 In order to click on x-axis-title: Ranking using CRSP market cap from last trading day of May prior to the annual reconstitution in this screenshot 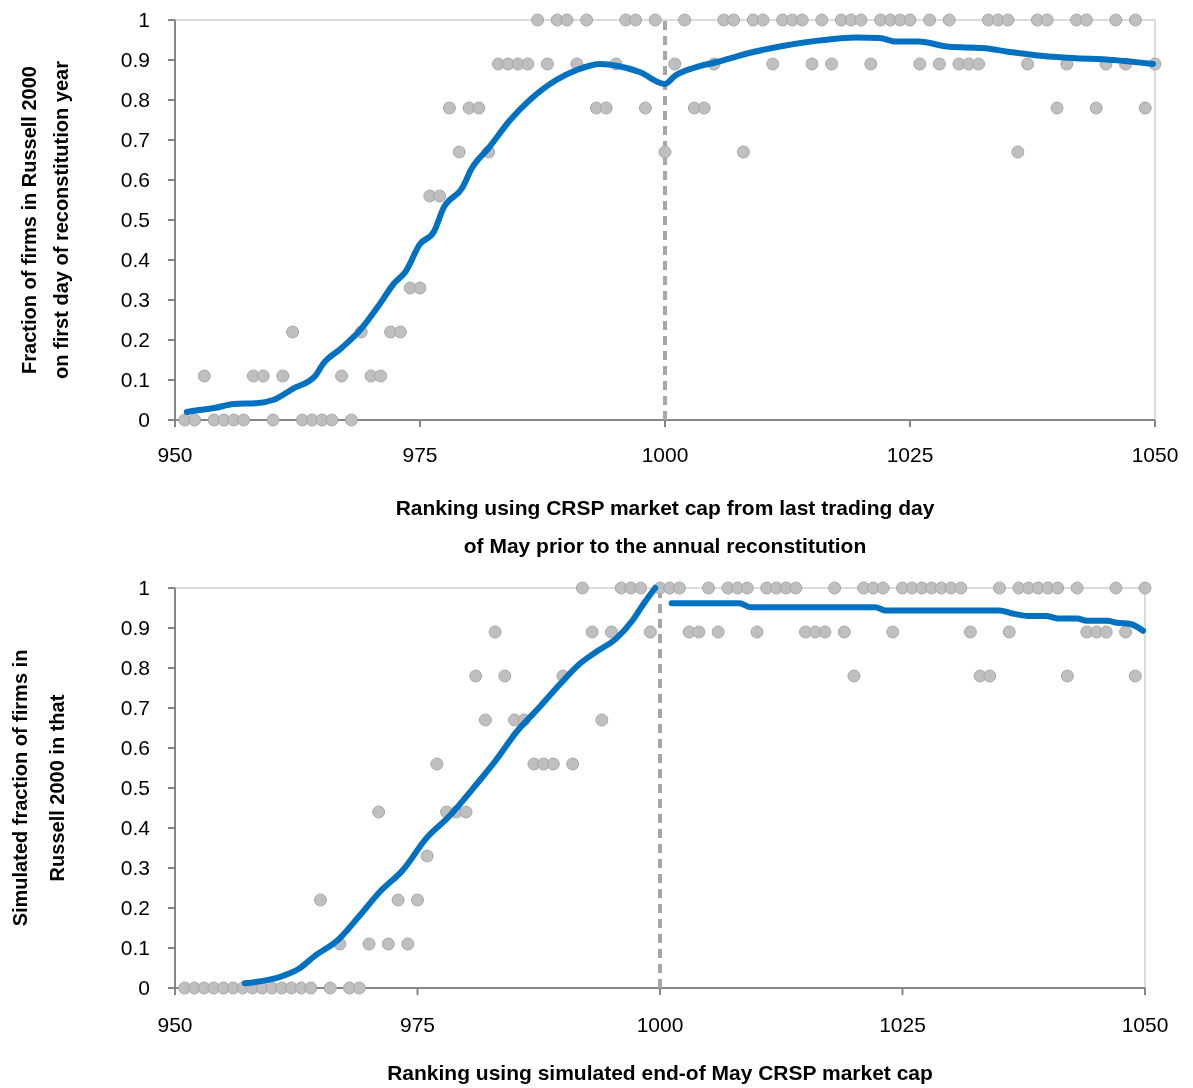, I will do `click(665, 526)`.